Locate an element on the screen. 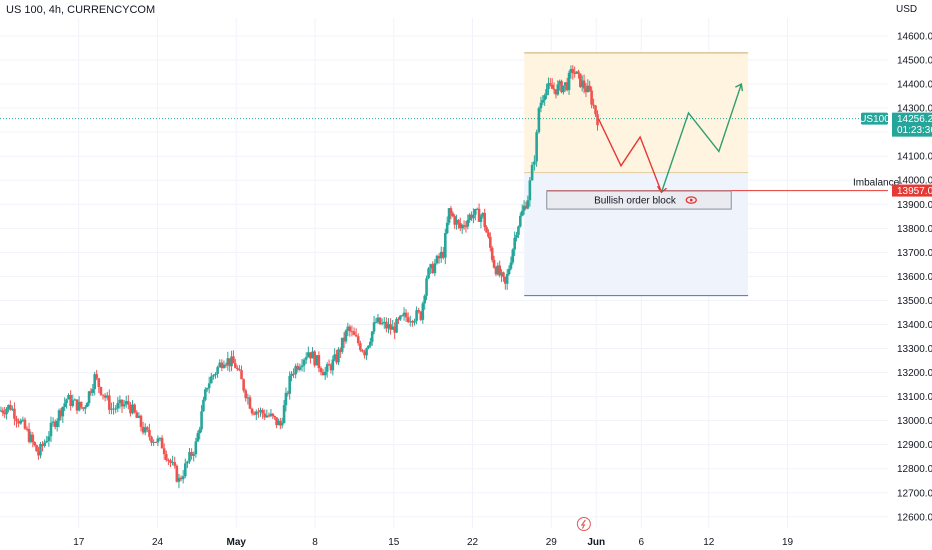 This screenshot has width=932, height=550. x-tick-label: 17 is located at coordinates (79, 542).